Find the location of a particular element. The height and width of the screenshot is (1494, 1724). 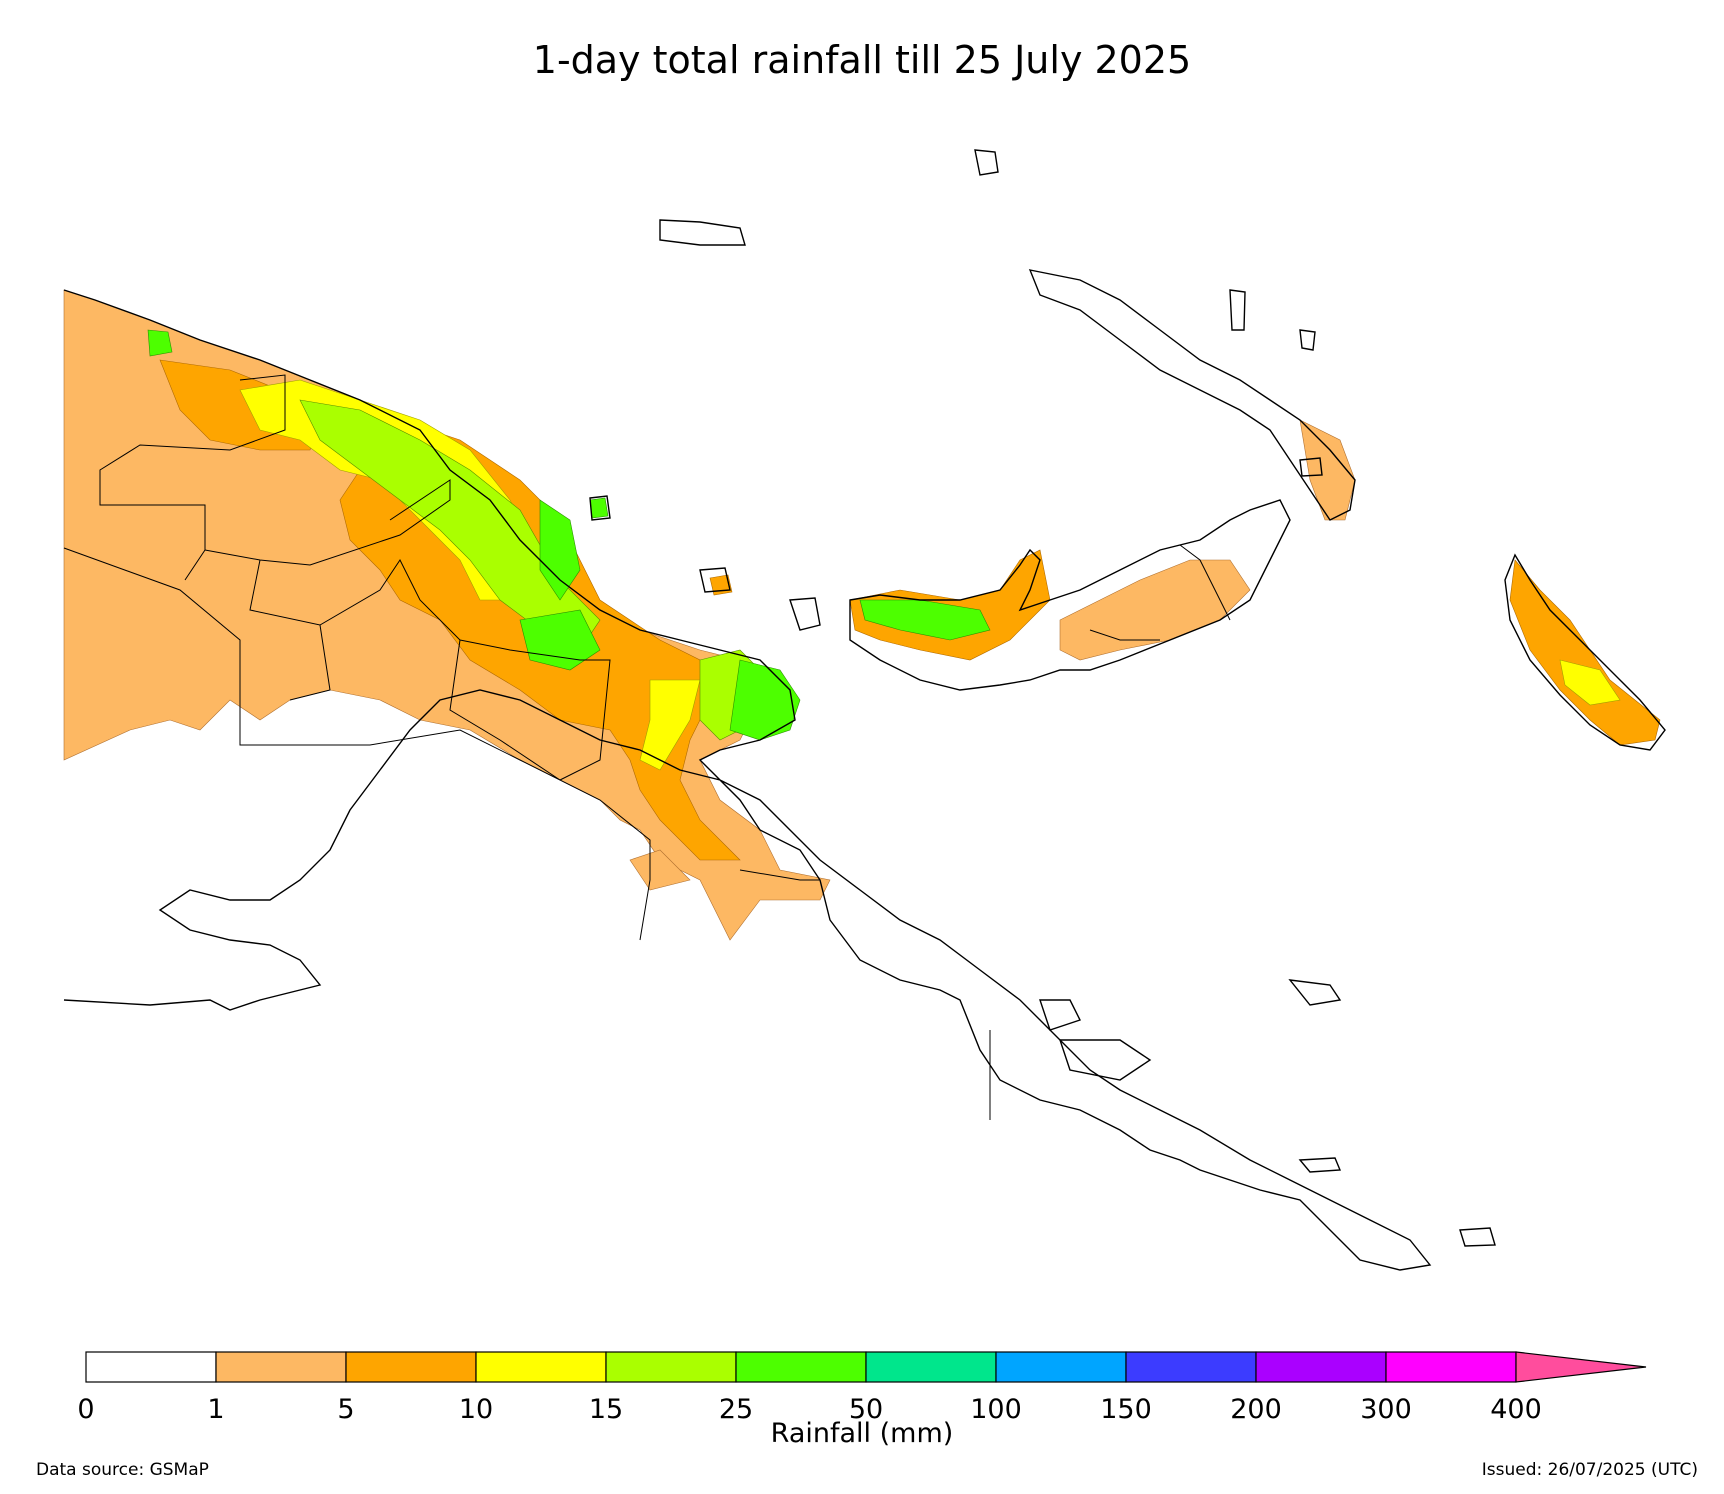

colorbar-tick-label: 50 is located at coordinates (866, 1409).